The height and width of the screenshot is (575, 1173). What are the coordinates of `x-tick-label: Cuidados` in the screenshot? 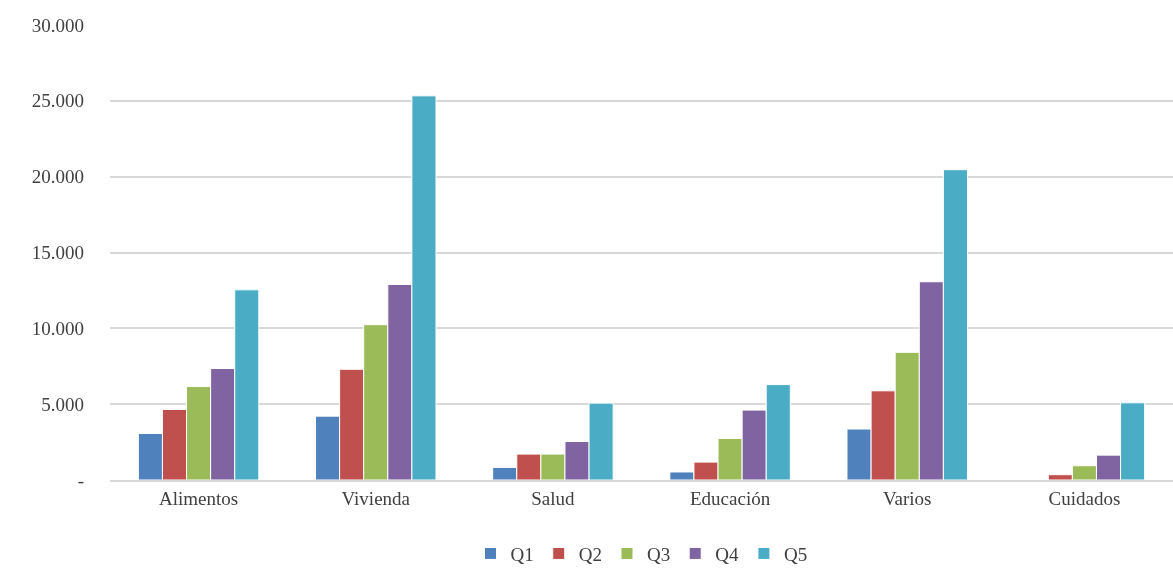 It's located at (1084, 498).